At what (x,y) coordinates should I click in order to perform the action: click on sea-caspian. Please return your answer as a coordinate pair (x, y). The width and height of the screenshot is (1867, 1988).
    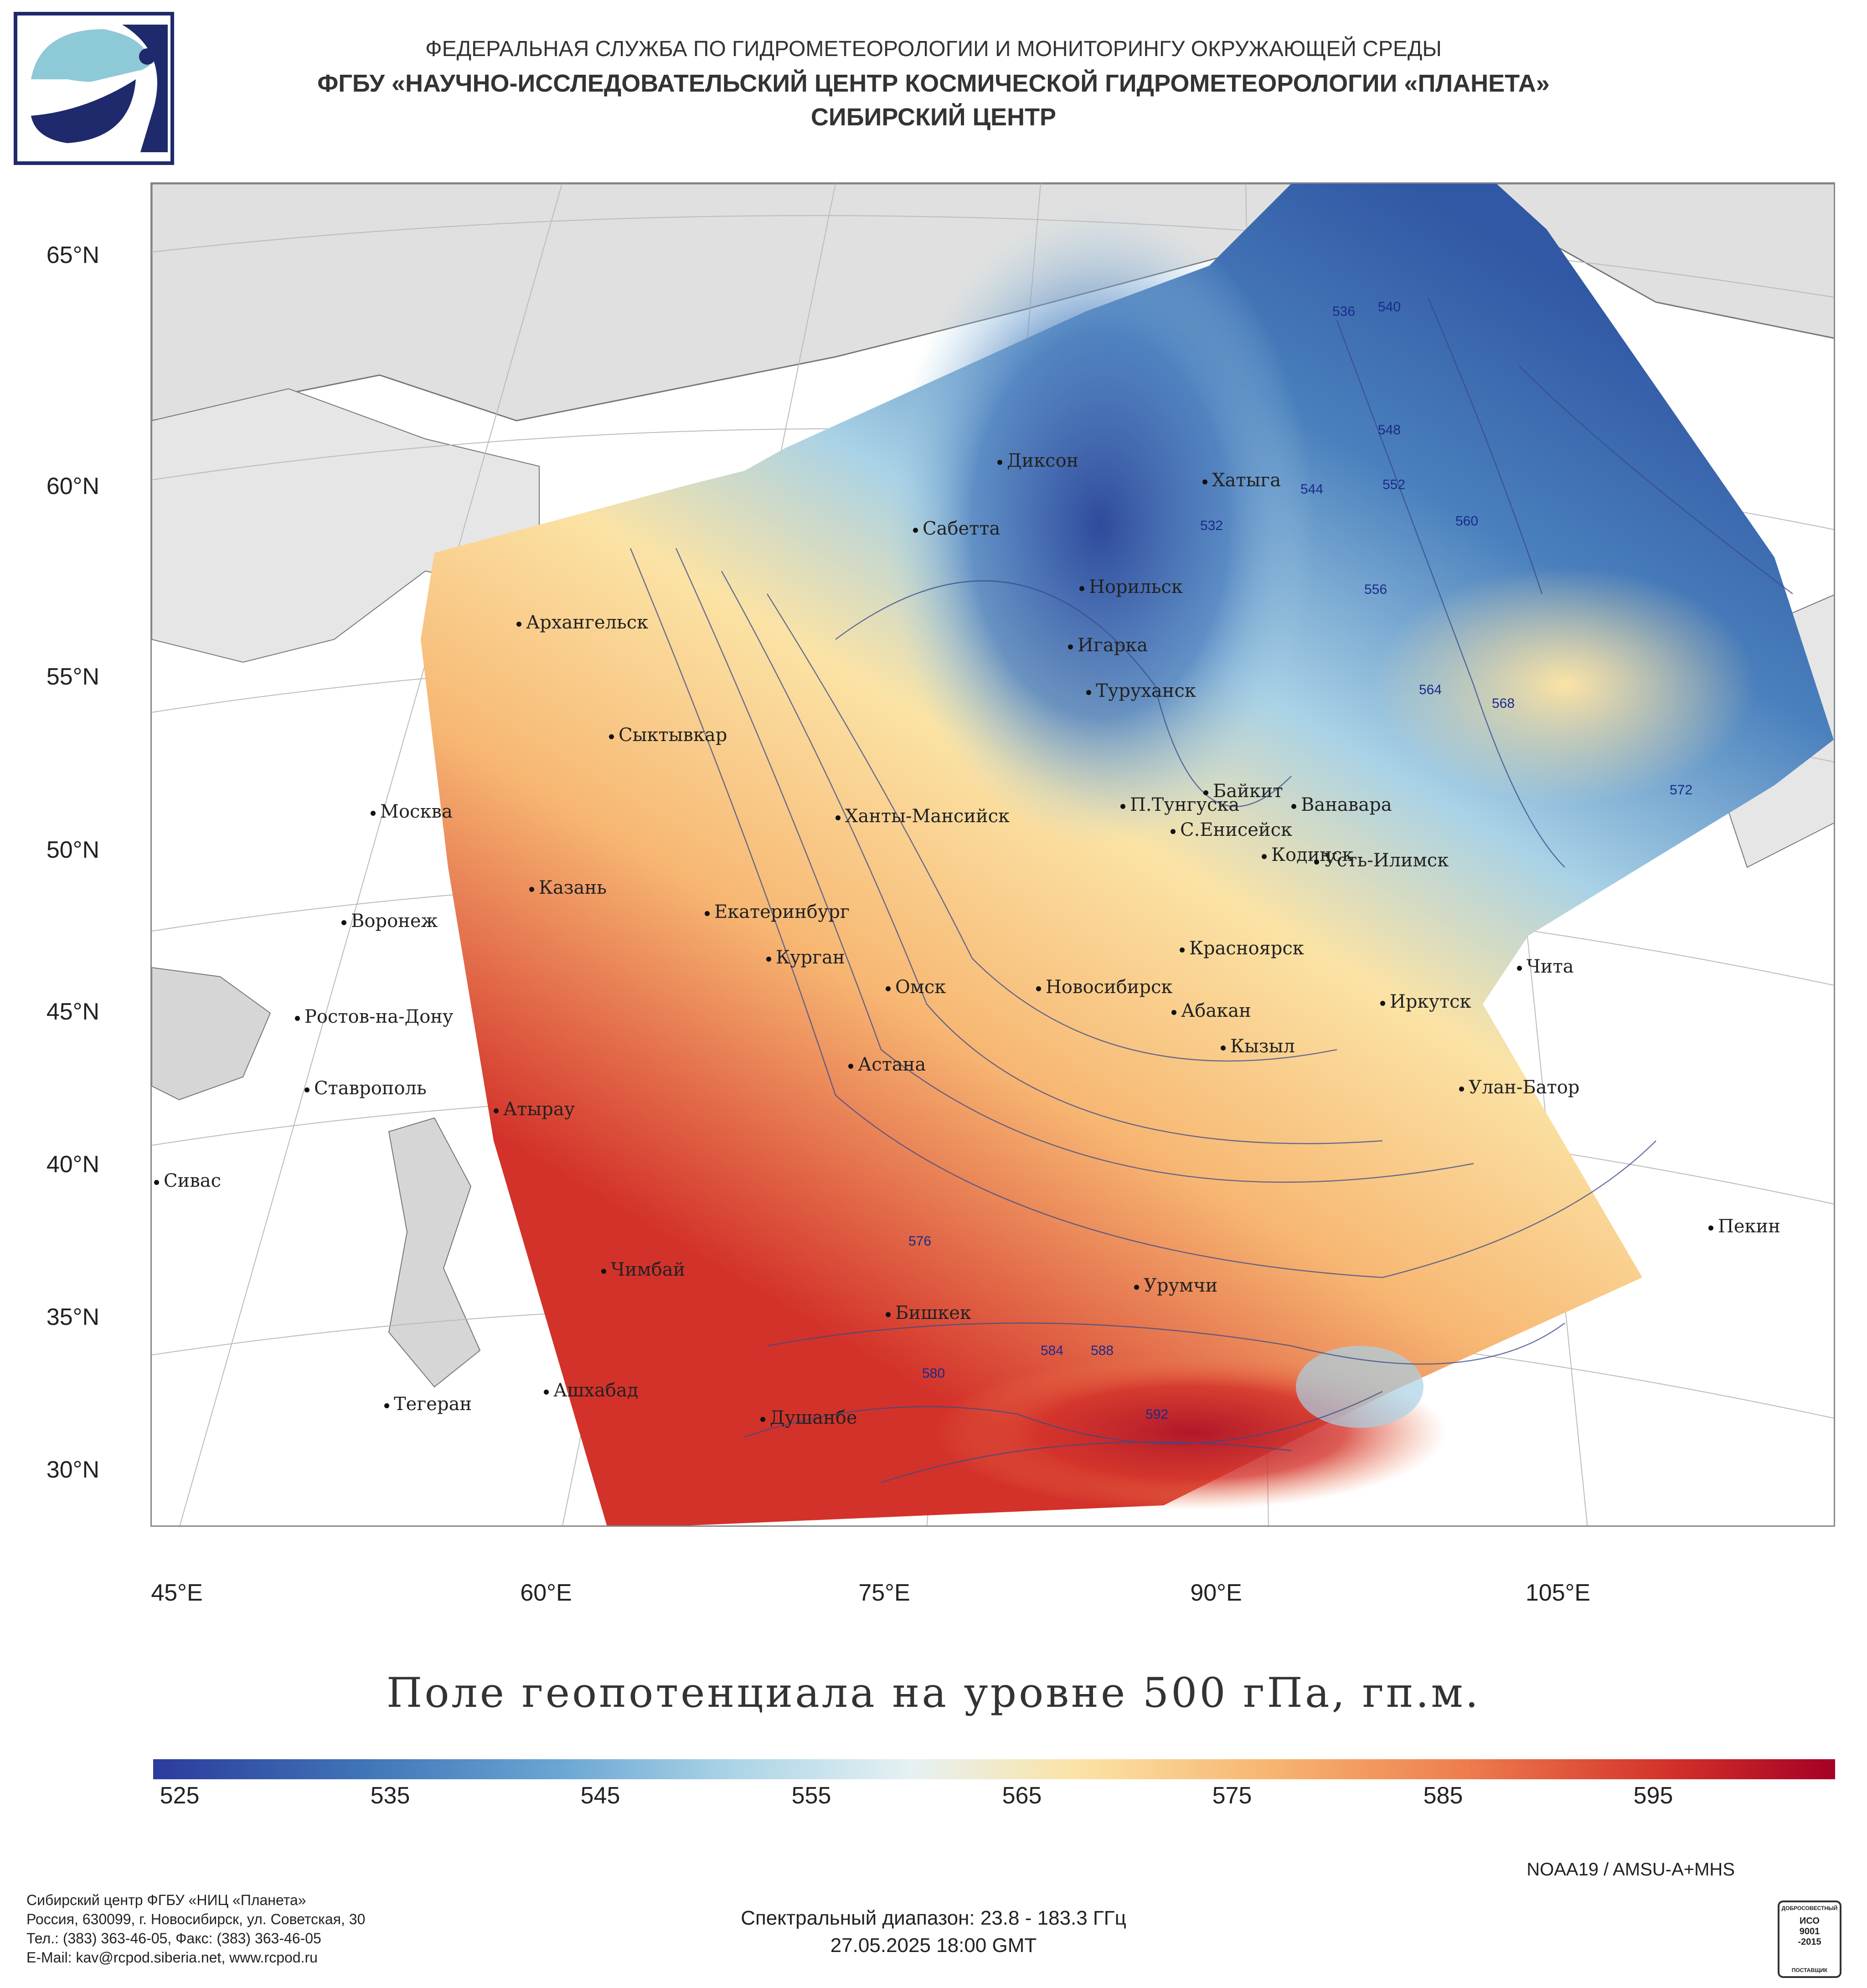
    Looking at the image, I should click on (434, 1252).